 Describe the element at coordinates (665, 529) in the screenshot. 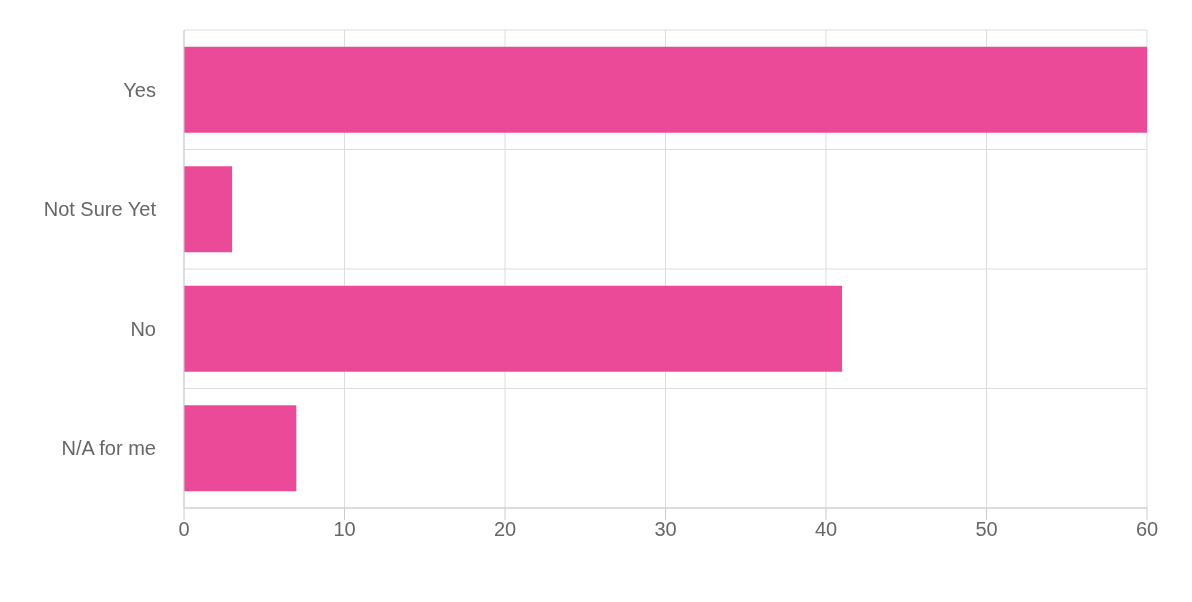

I see `x-tick-label: 30` at that location.